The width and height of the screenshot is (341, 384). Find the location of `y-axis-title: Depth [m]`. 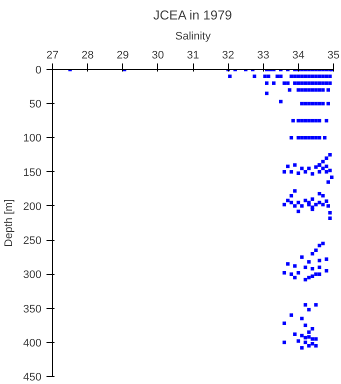

y-axis-title: Depth [m] is located at coordinates (9, 223).